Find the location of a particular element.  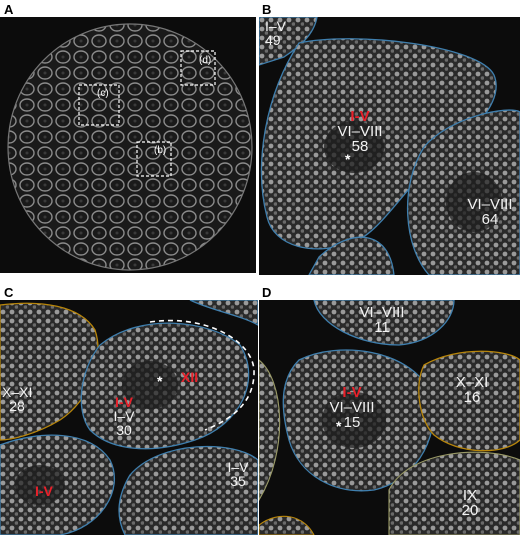

label-d-center: I-V VI–VIII 15 is located at coordinates (352, 407).